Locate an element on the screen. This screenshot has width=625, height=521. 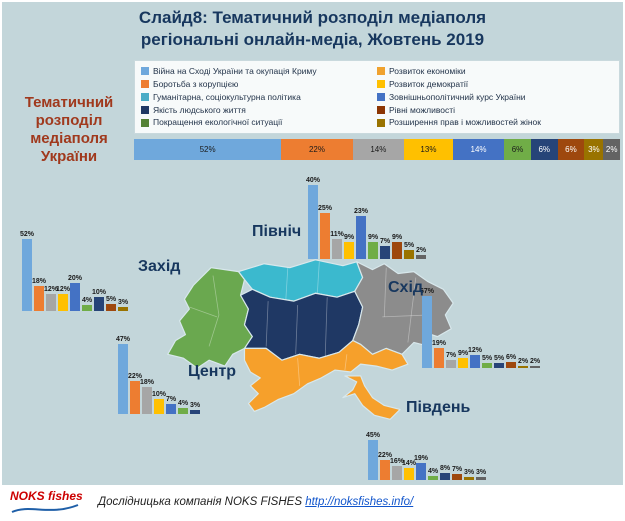
legend-item: Розвиток демократії is located at coordinates (495, 84).